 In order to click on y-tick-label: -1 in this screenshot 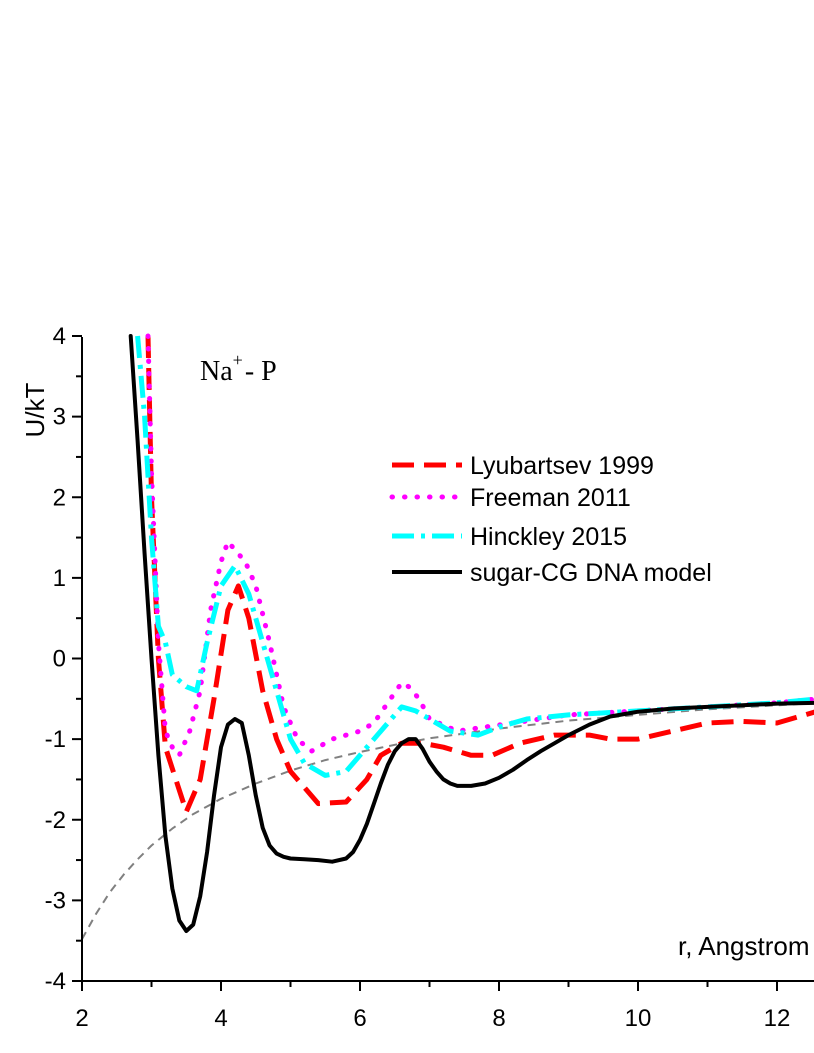, I will do `click(55, 739)`.